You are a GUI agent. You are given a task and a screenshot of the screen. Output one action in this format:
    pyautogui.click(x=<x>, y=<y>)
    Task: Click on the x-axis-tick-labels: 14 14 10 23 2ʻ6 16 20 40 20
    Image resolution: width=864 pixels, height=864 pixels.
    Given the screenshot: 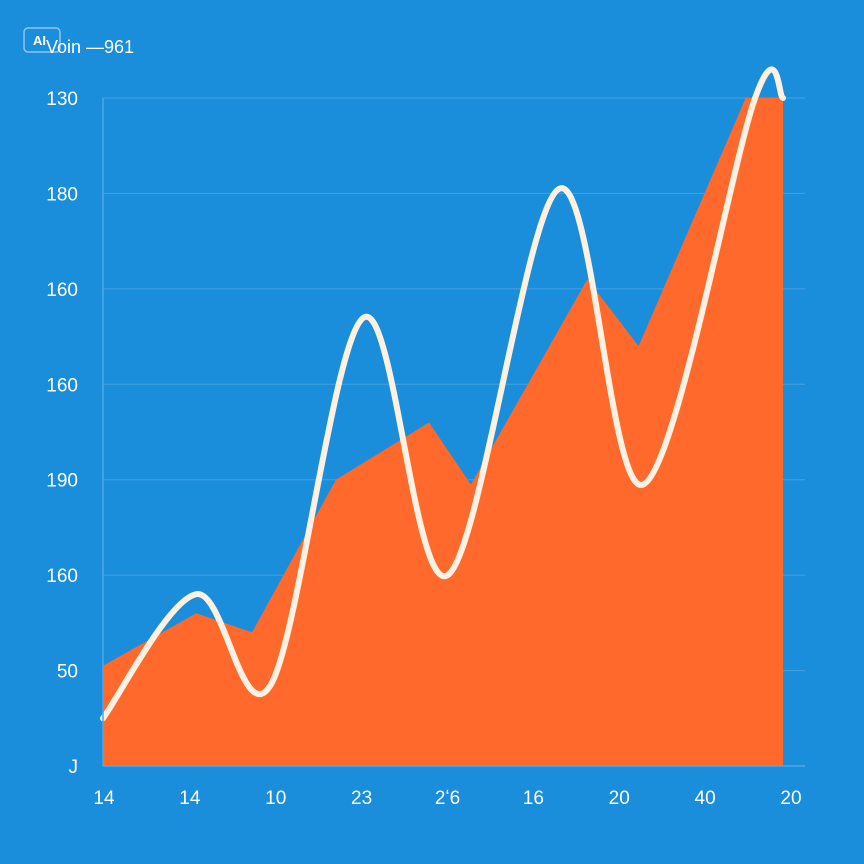 What is the action you would take?
    pyautogui.click(x=447, y=798)
    